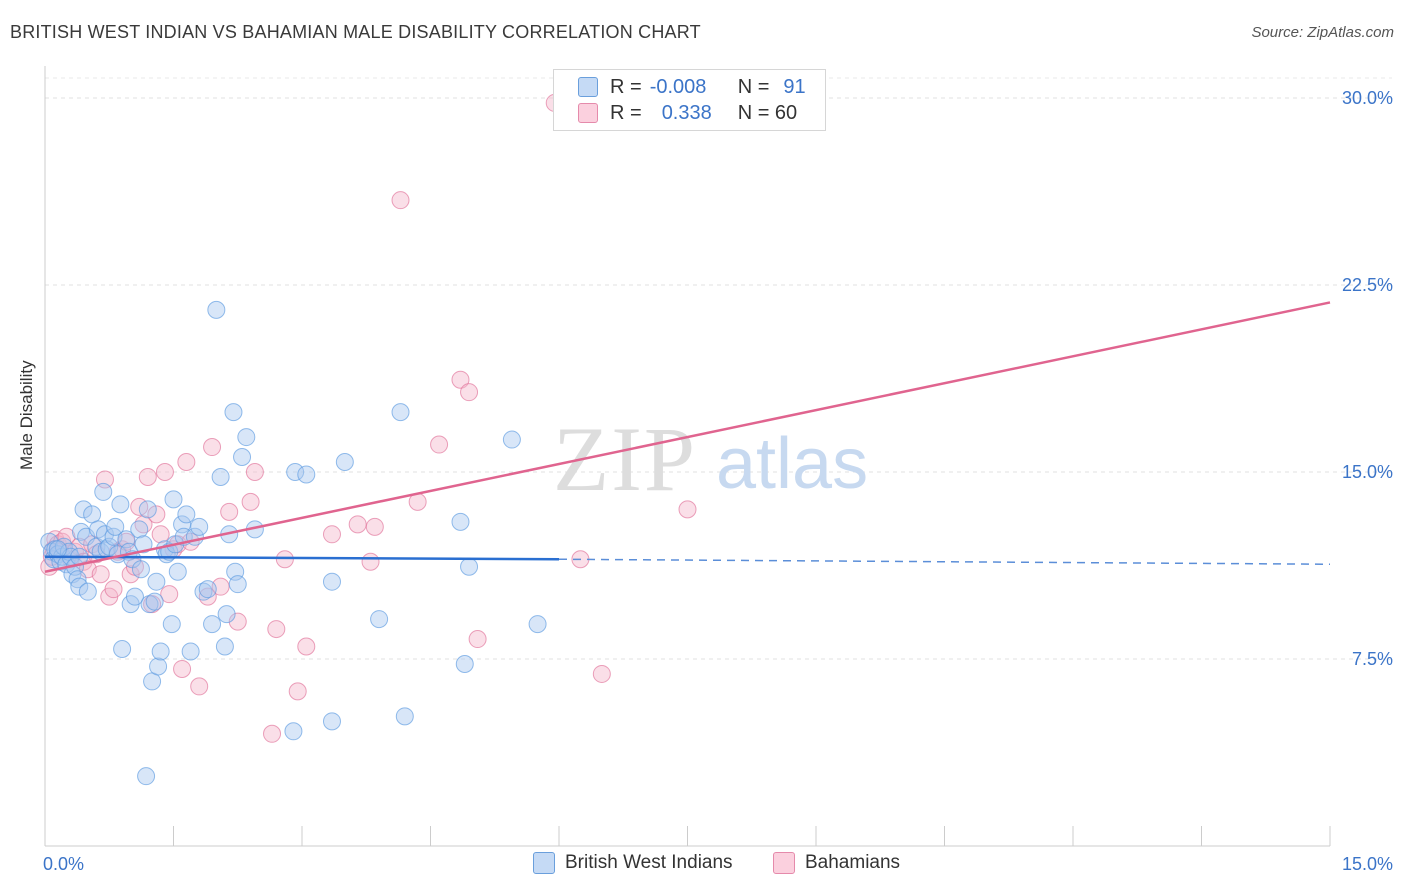  What do you see at coordinates (836, 863) in the screenshot?
I see `legend-item-bahamians: Bahamians` at bounding box center [836, 863].